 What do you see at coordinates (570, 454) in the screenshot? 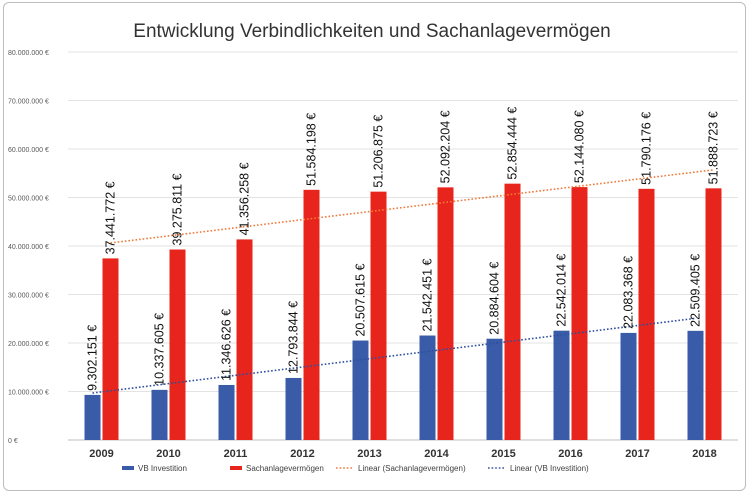
I see `x-tick-label: 2016` at bounding box center [570, 454].